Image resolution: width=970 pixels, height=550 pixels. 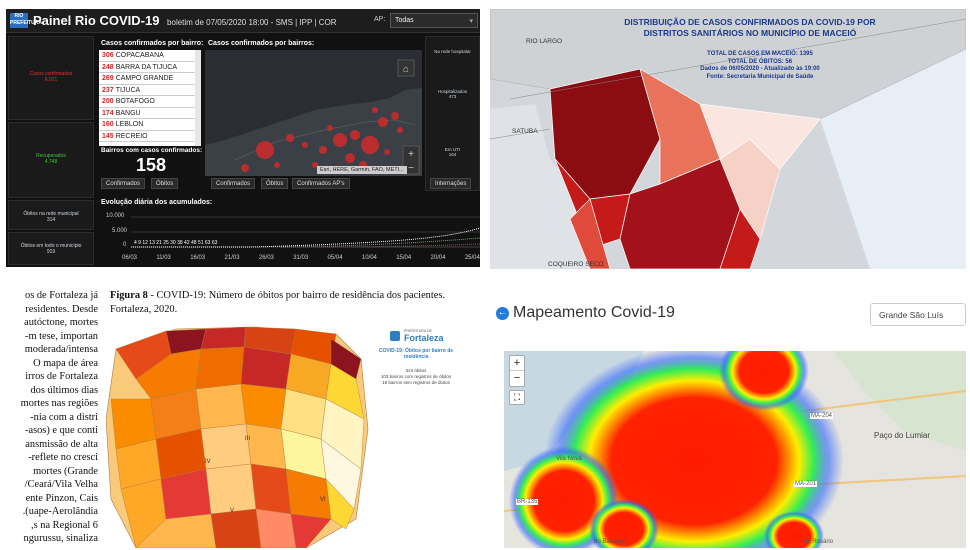 What do you see at coordinates (760, 76) in the screenshot?
I see `info-source: Fonte: Secretaria Municipal de Saúde` at bounding box center [760, 76].